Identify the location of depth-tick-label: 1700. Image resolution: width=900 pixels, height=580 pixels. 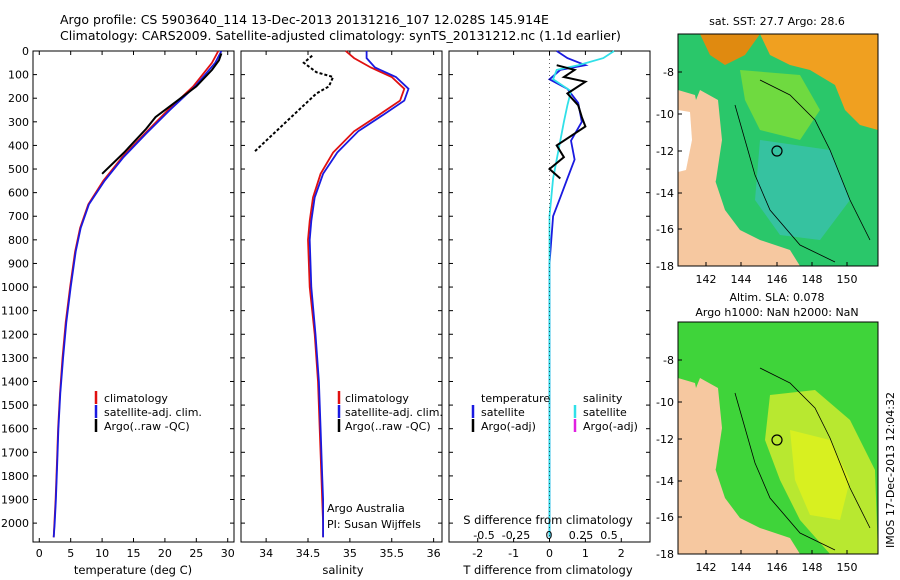
(15, 452).